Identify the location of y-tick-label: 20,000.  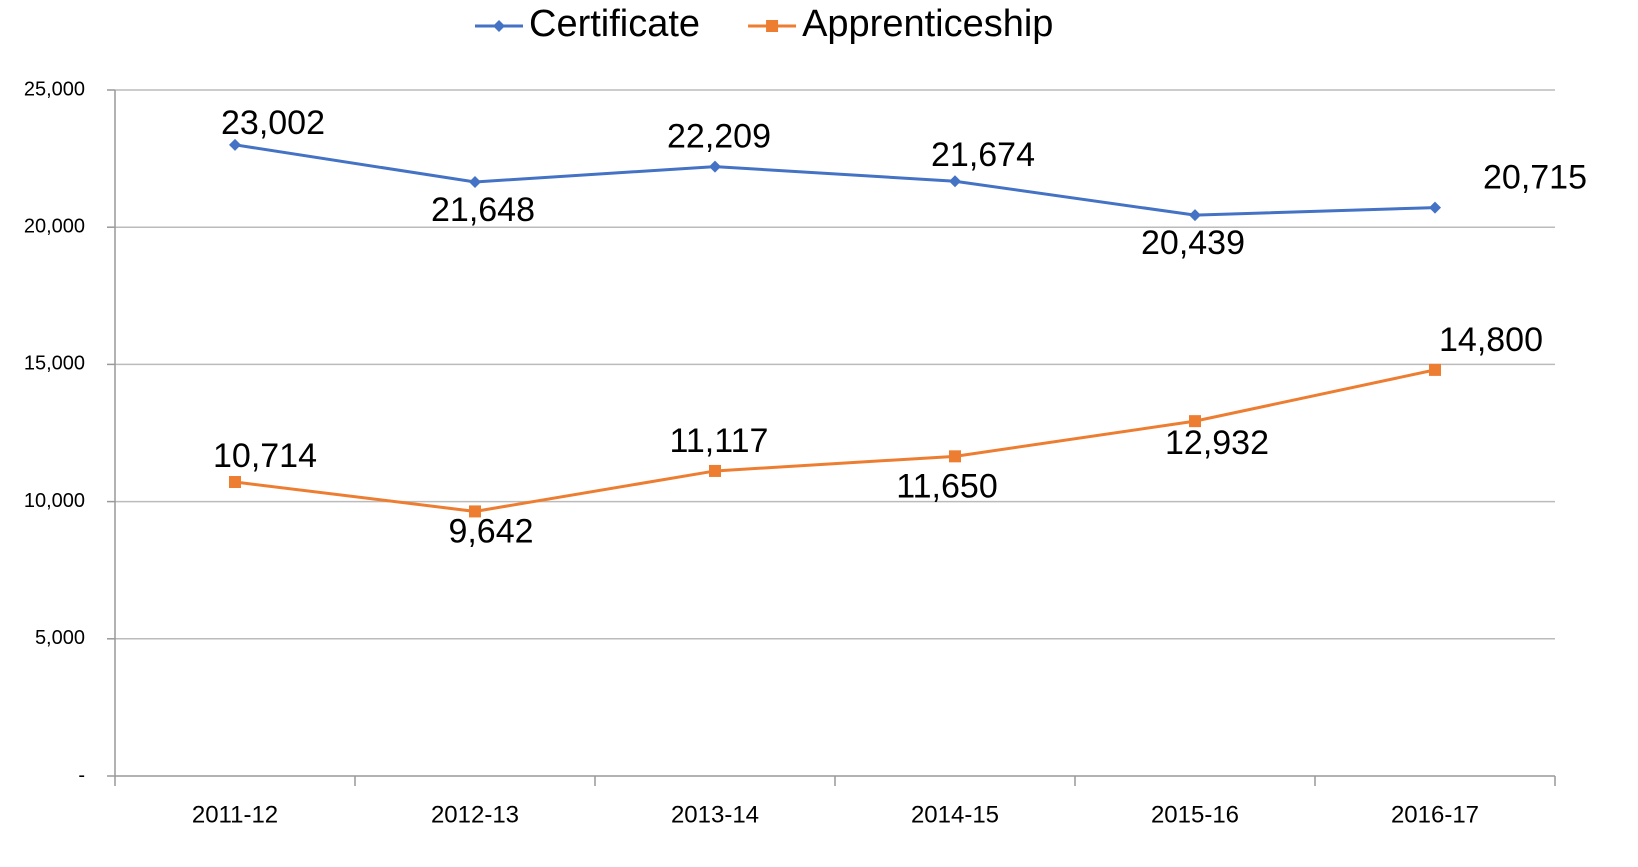
(54, 226).